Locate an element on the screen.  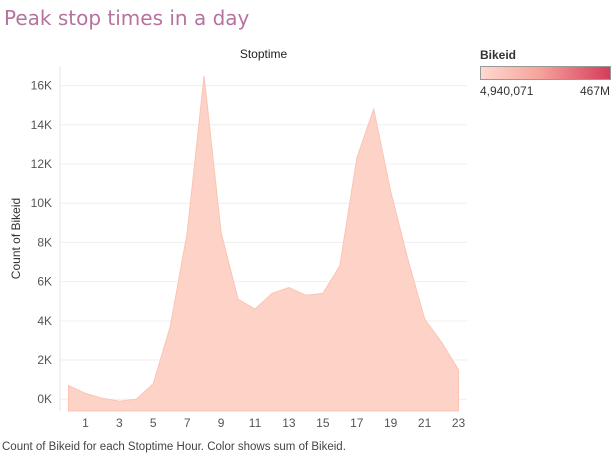
x-tick-label: 1 is located at coordinates (85, 423).